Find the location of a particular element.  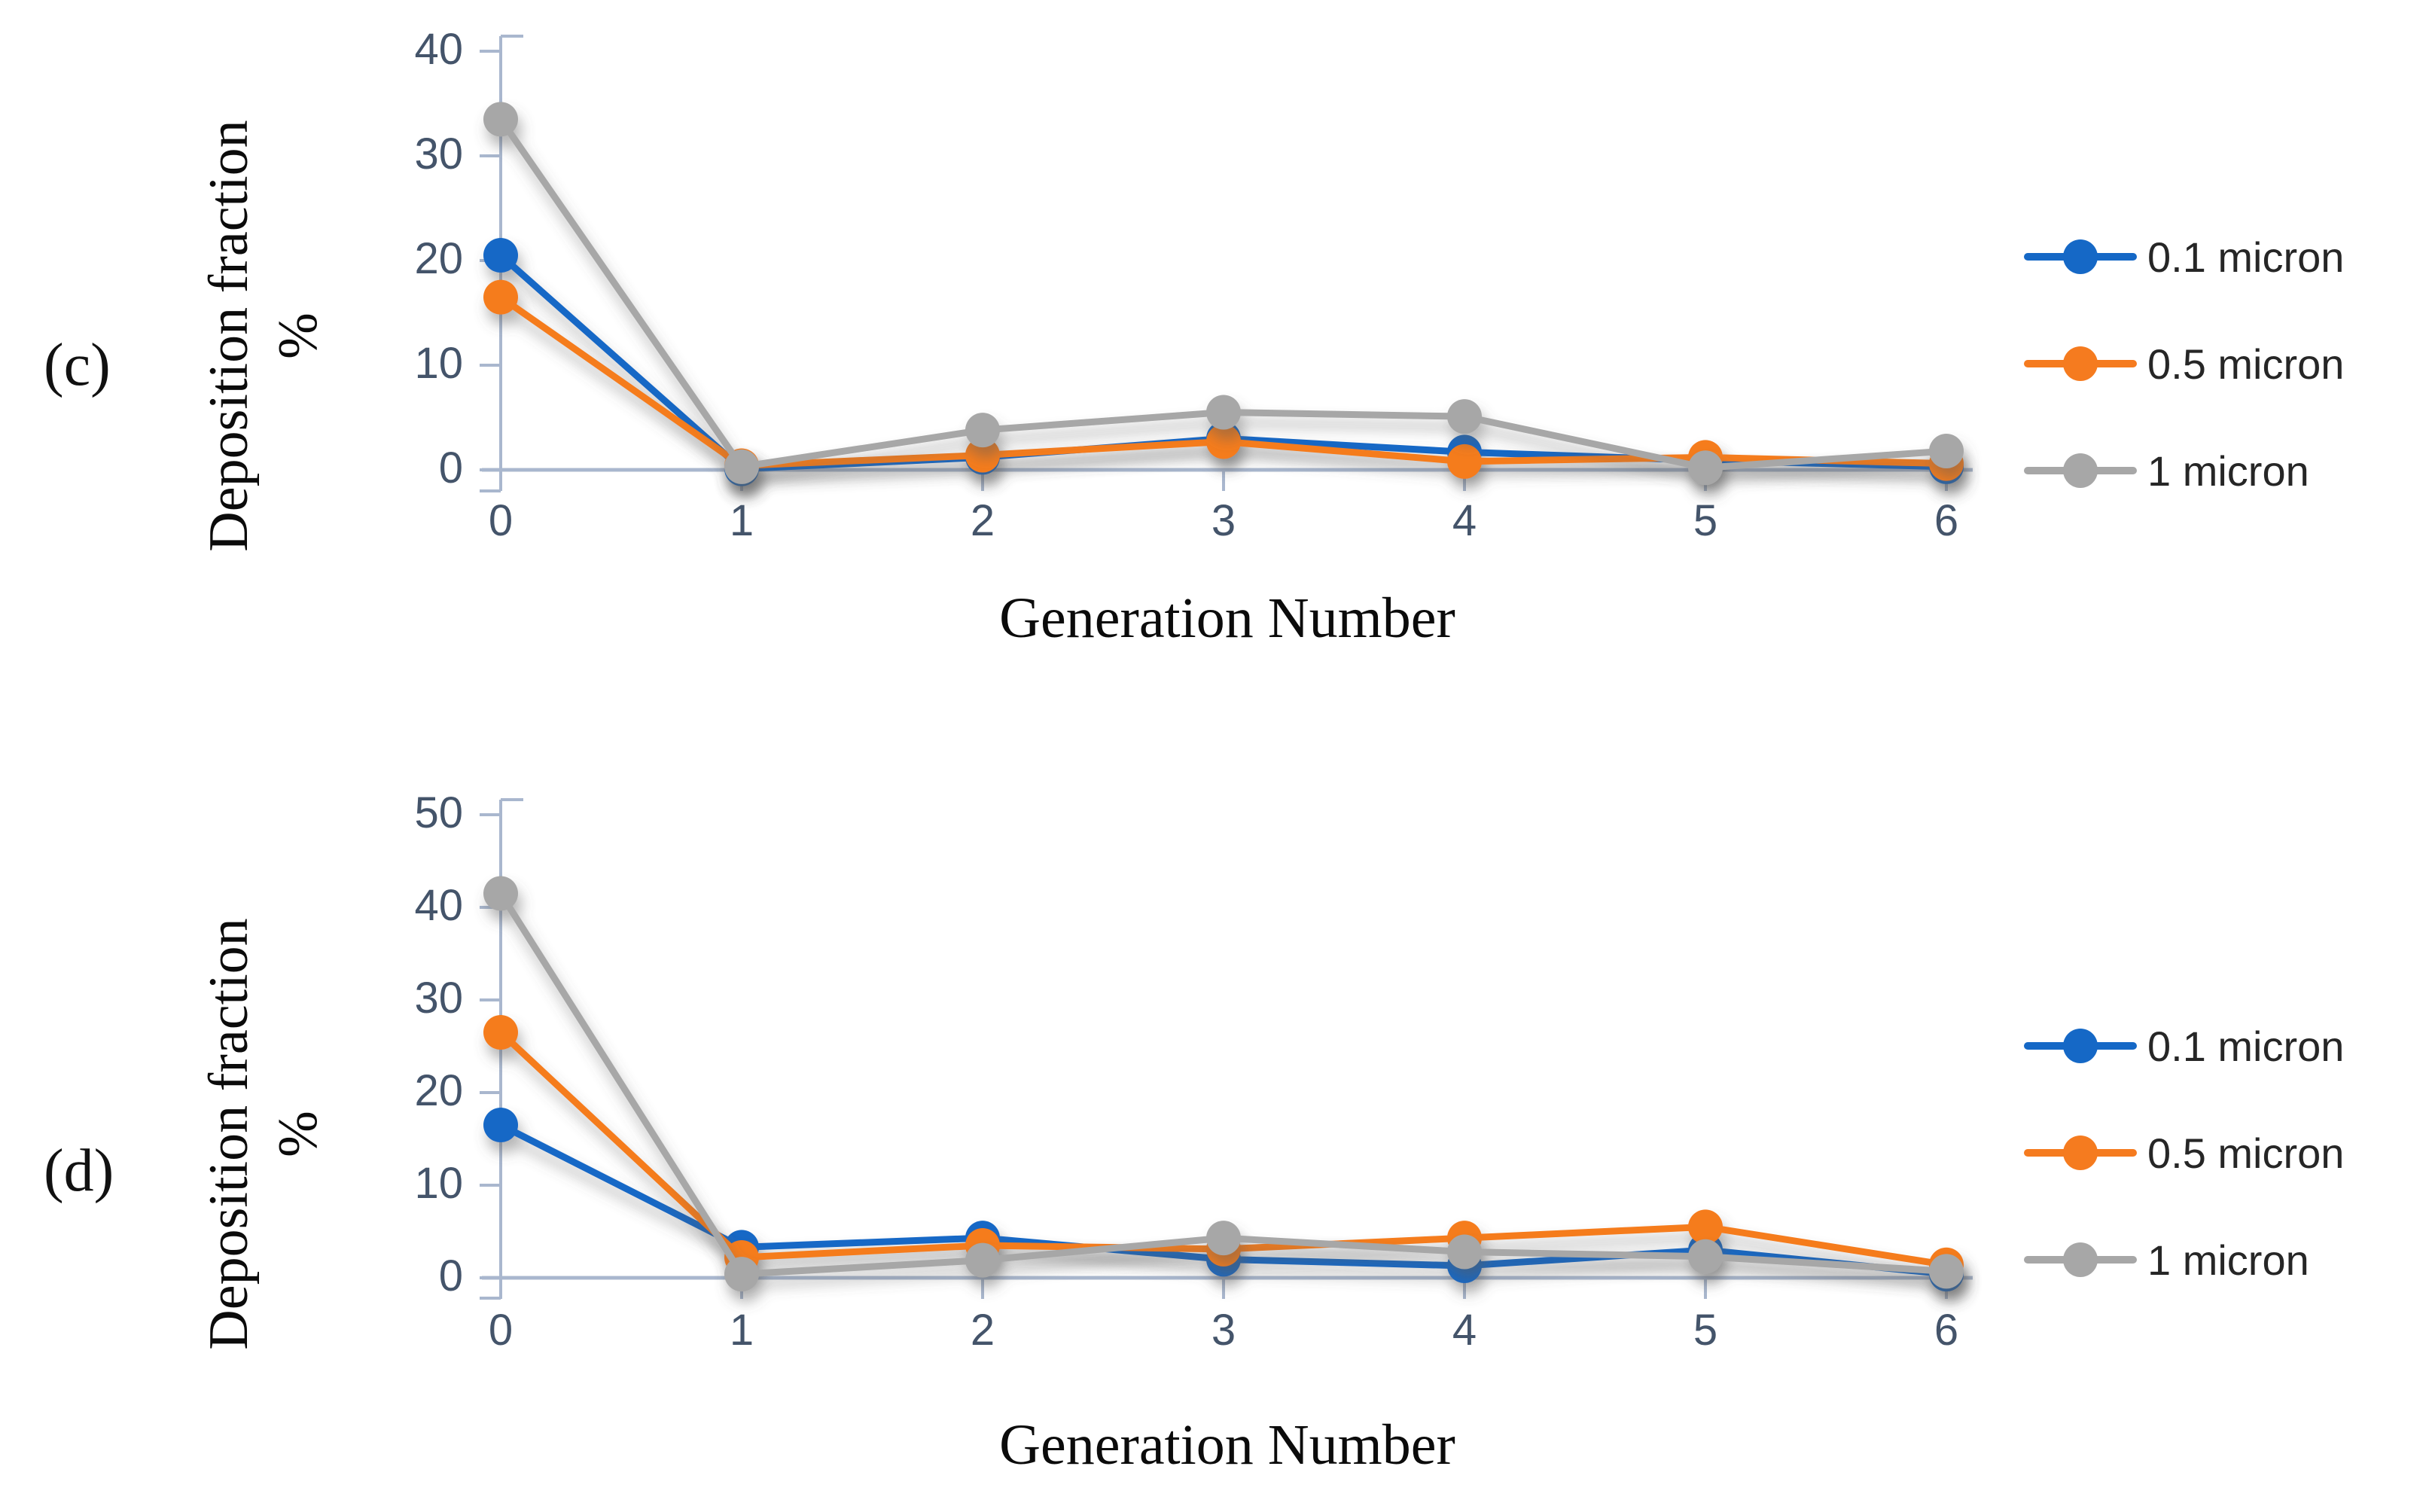

panel-c-legend: 0.1 micron 0.5 micron 1 micron is located at coordinates (2184, 364).